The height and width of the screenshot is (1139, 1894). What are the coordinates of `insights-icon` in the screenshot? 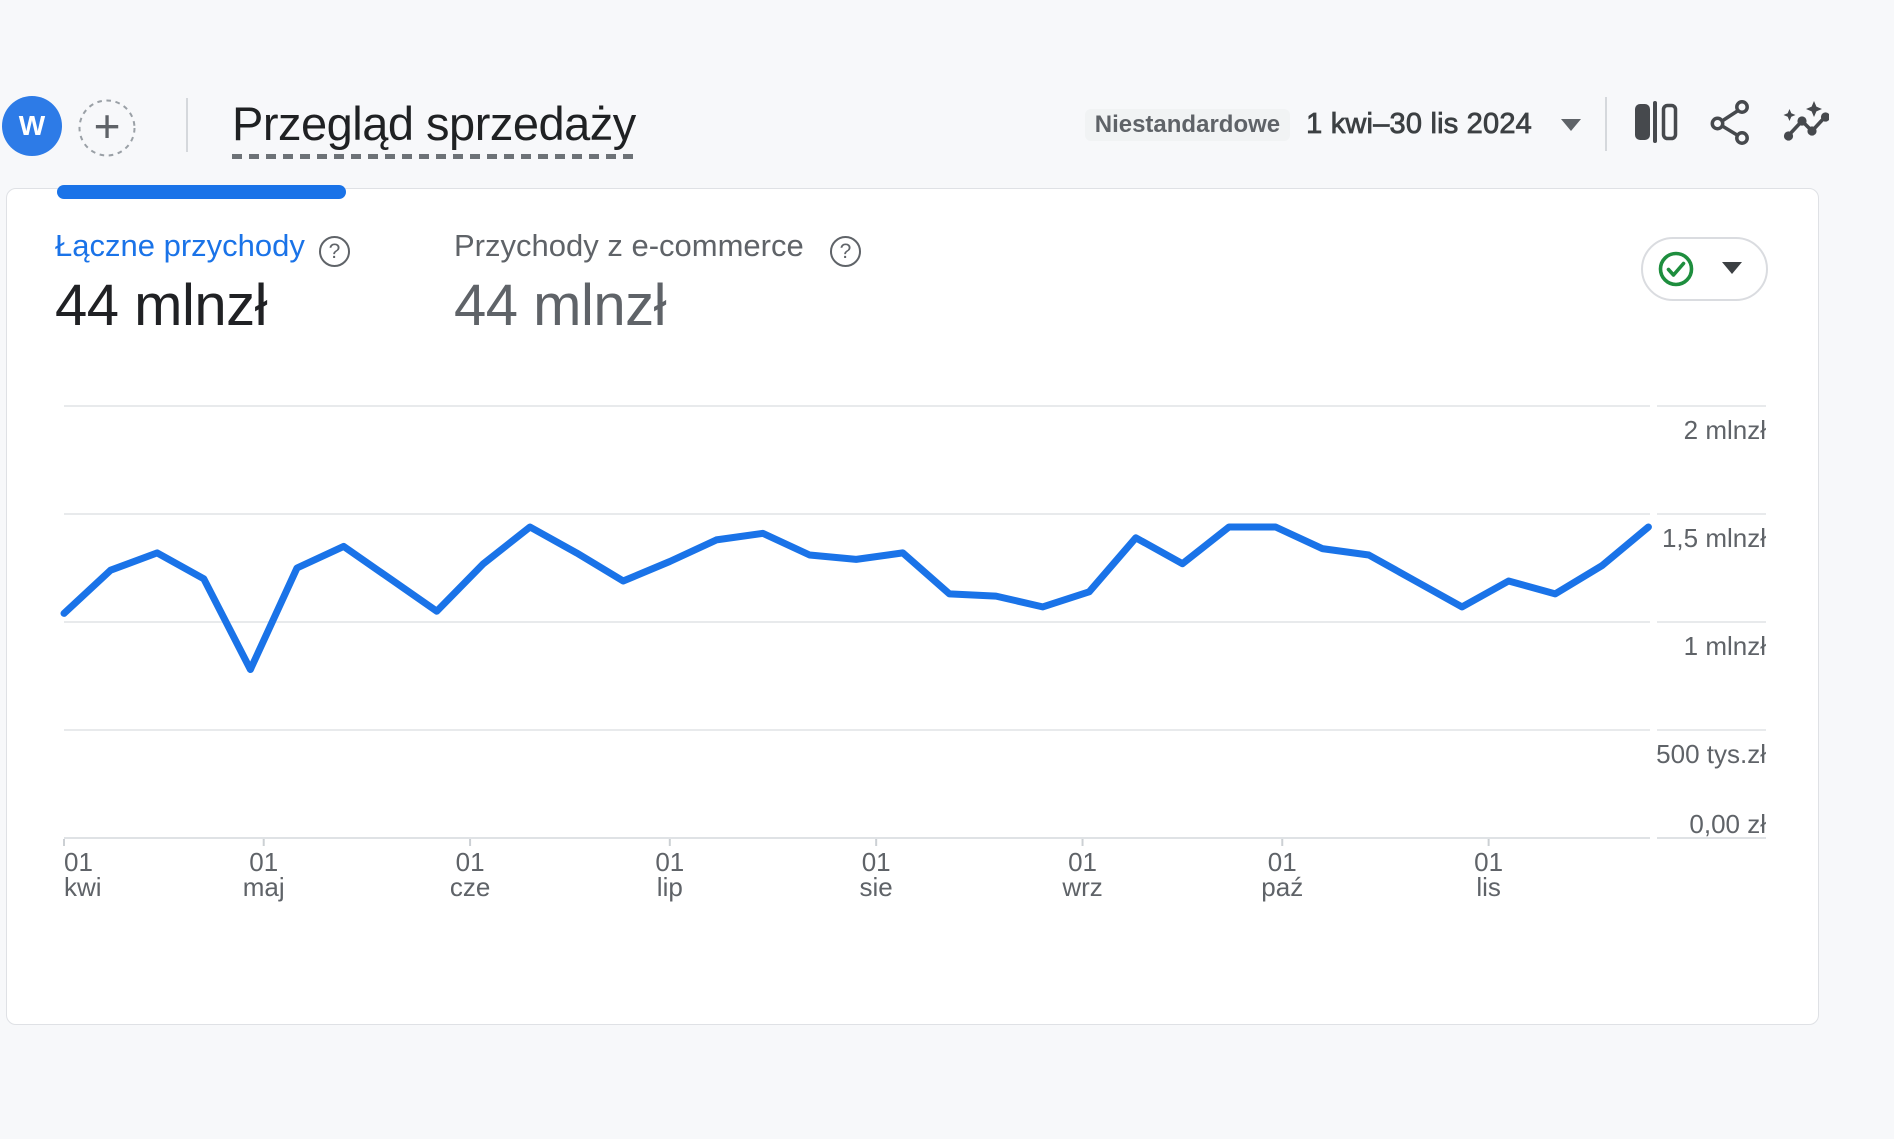 It's located at (1806, 121).